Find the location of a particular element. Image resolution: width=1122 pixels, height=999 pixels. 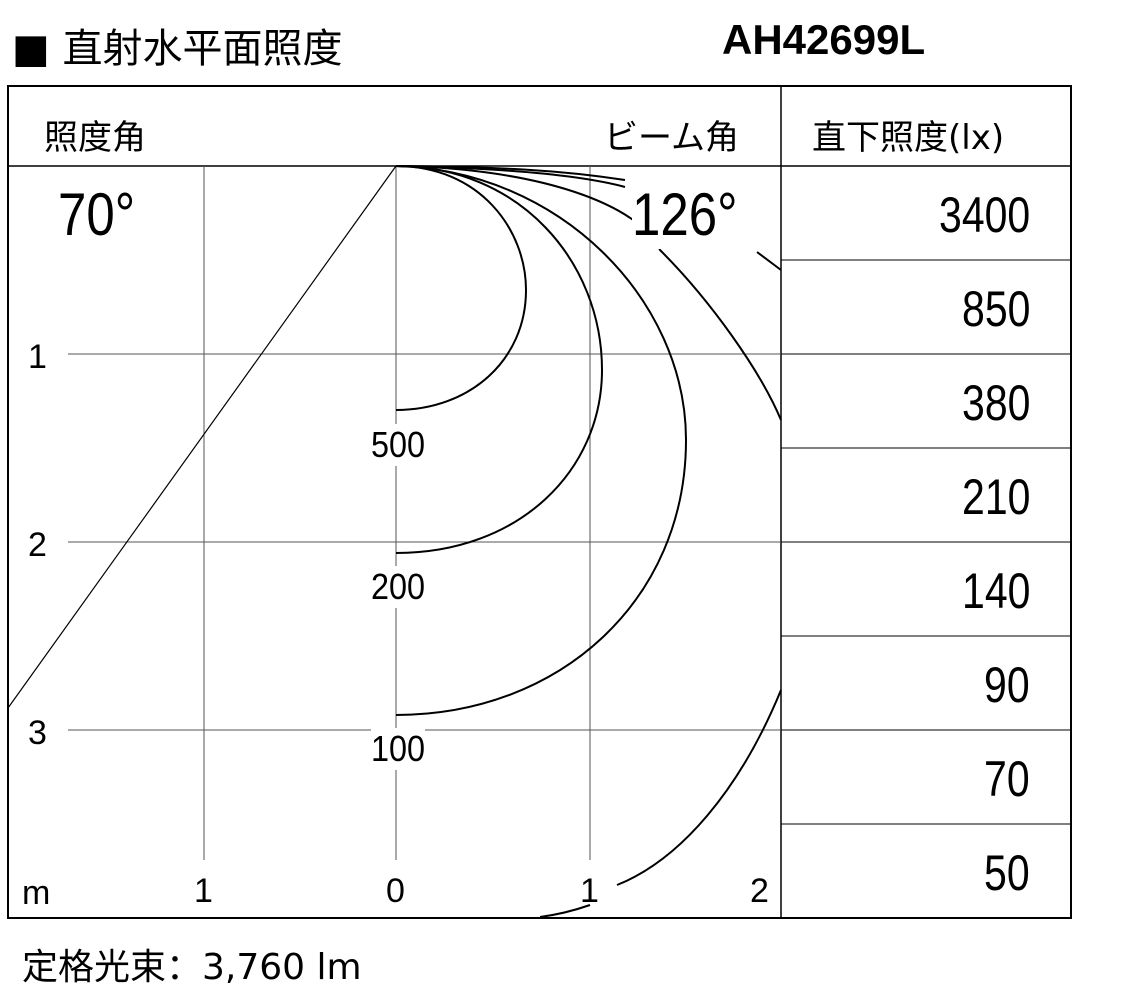

illuminance-value: 3400 is located at coordinates (984, 215).